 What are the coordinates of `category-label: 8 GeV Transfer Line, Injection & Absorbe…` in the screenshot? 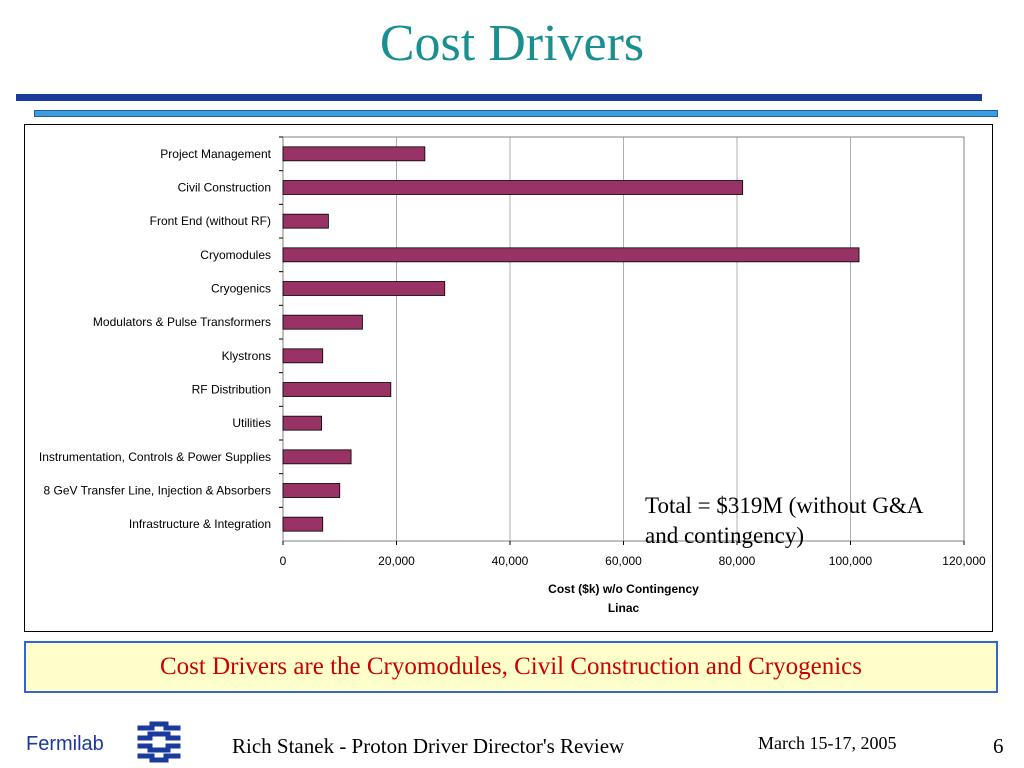 It's located at (157, 491).